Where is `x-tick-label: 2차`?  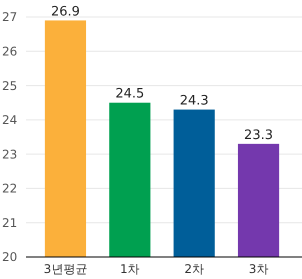 x-tick-label: 2차 is located at coordinates (194, 269).